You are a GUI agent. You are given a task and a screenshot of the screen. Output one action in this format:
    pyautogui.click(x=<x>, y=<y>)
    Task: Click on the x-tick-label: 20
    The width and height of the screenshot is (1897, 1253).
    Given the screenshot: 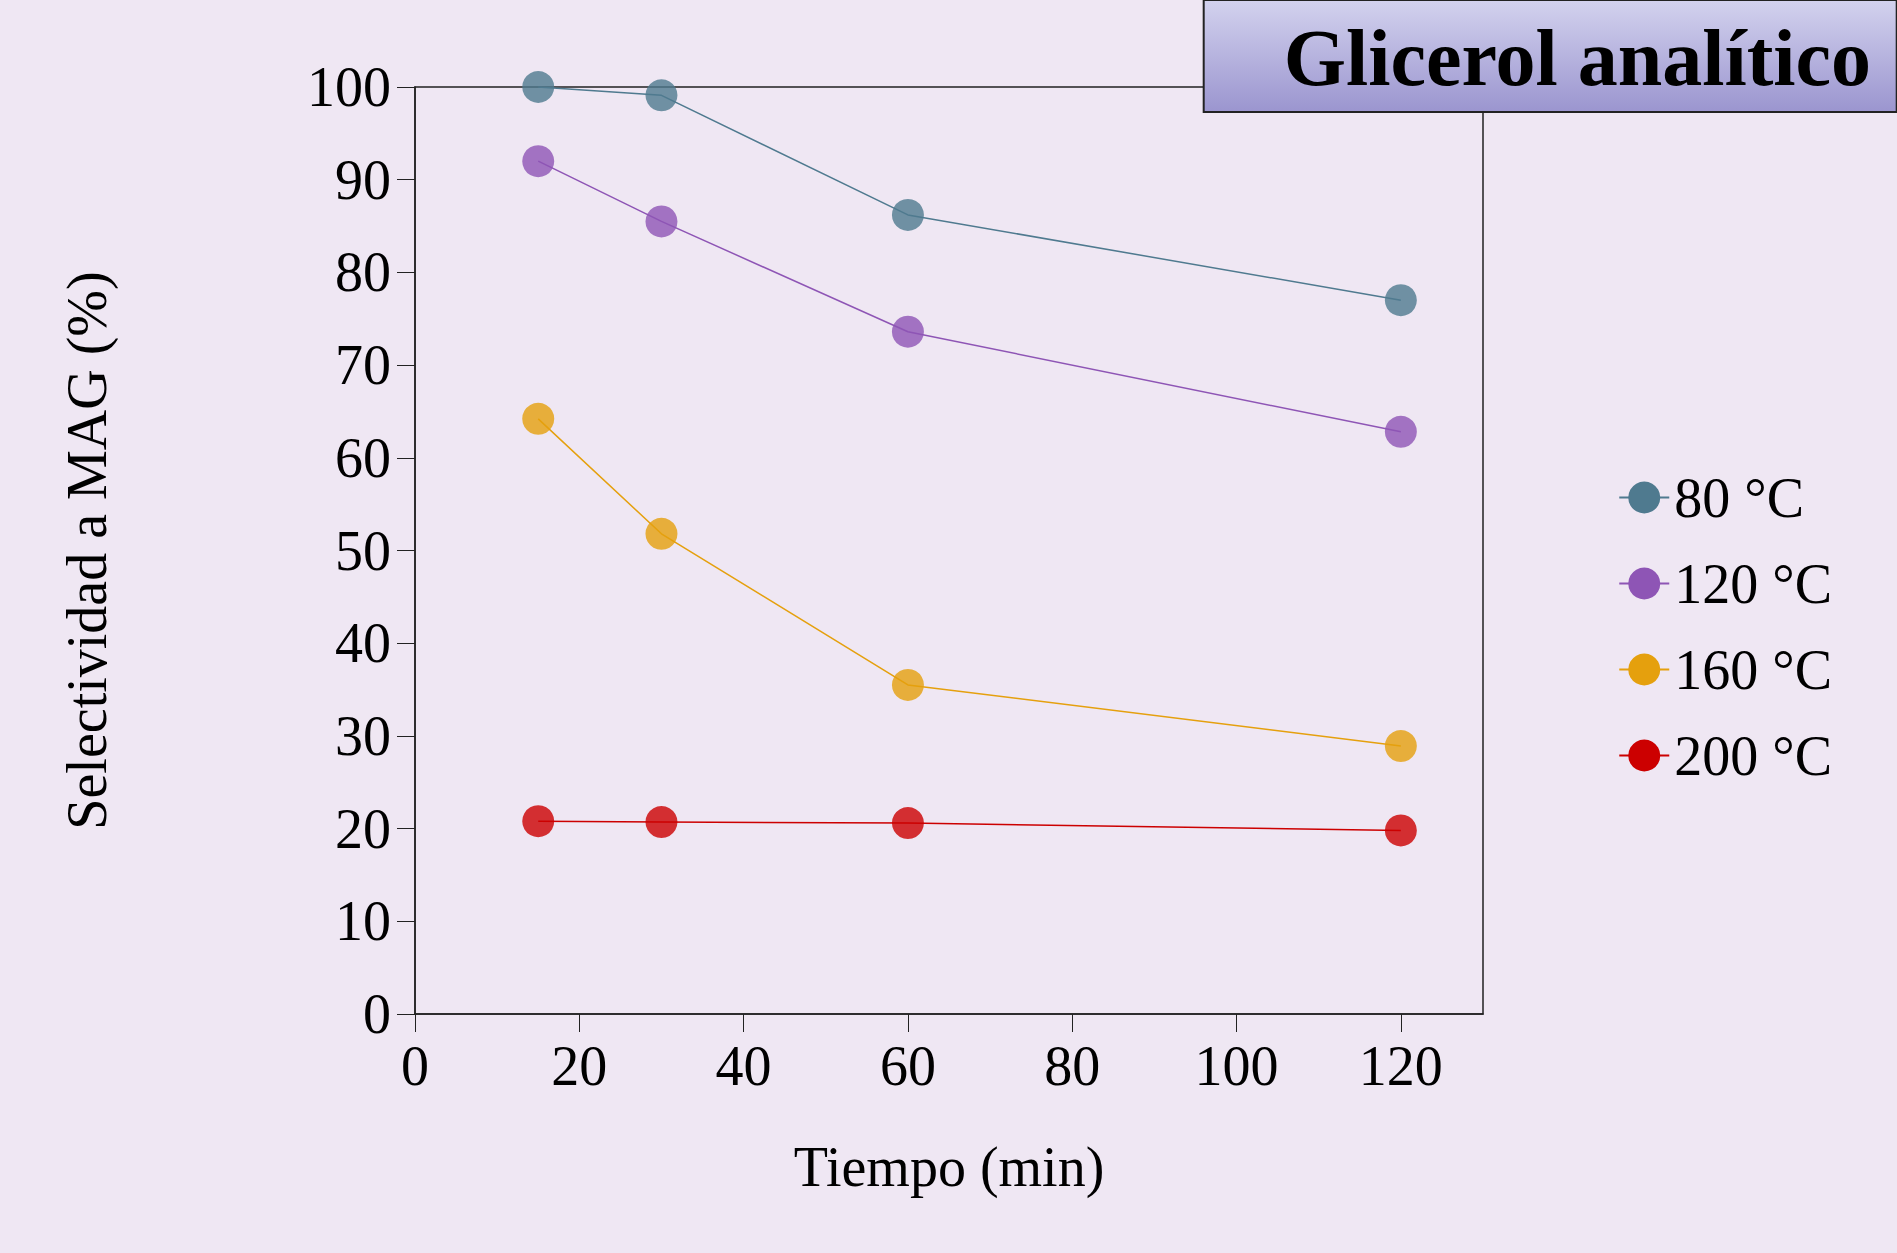 What is the action you would take?
    pyautogui.click(x=579, y=1066)
    